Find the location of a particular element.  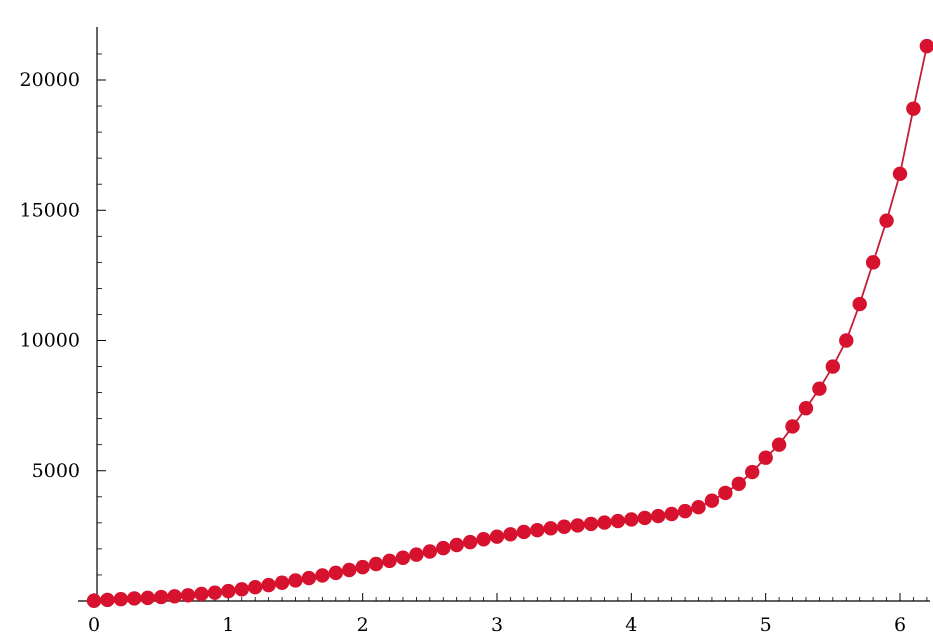

y-tick-label: 10000 is located at coordinates (50, 341).